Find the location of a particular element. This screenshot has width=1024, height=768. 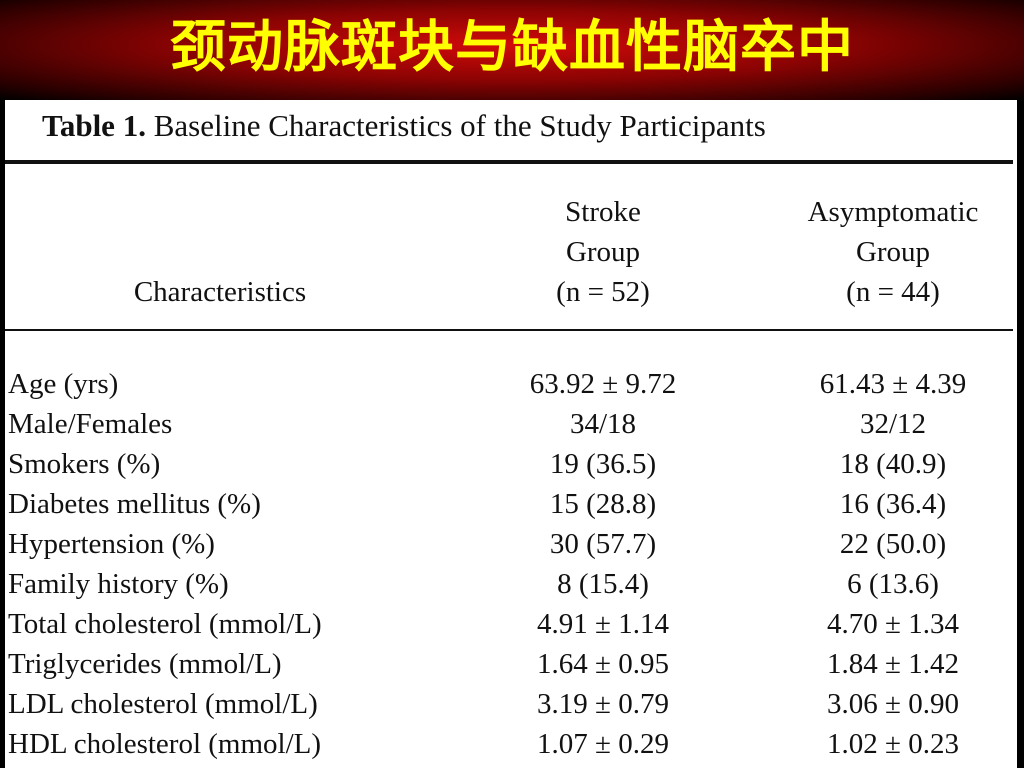

table-caption-lead: Table 1. is located at coordinates (94, 125).